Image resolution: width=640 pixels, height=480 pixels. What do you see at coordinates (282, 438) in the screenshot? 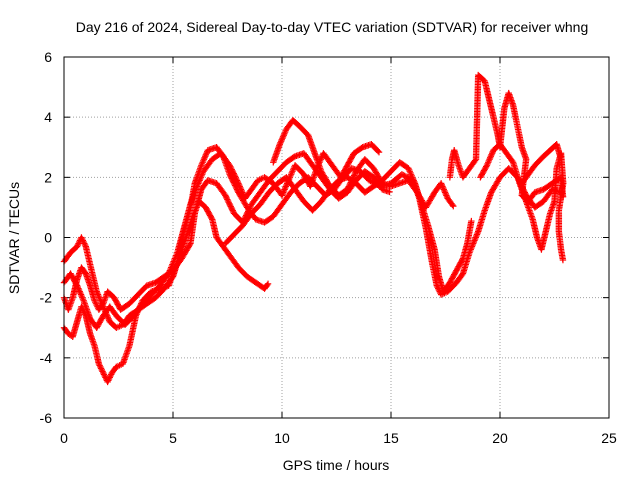
I see `x-tick-label: 10` at bounding box center [282, 438].